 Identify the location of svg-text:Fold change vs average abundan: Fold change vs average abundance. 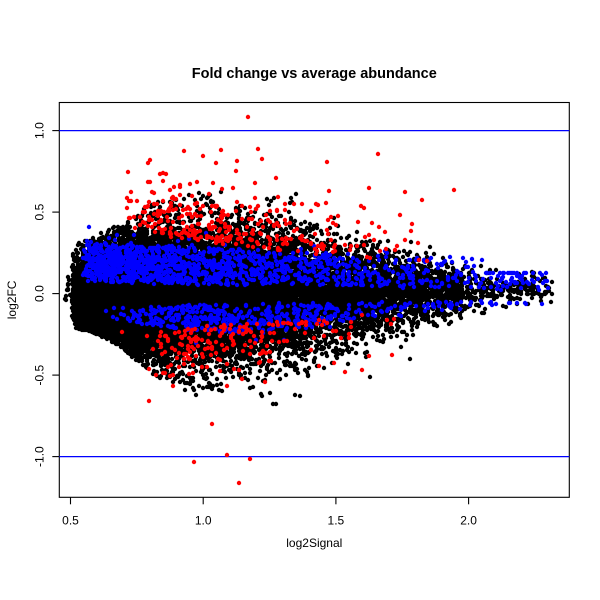
(314, 74).